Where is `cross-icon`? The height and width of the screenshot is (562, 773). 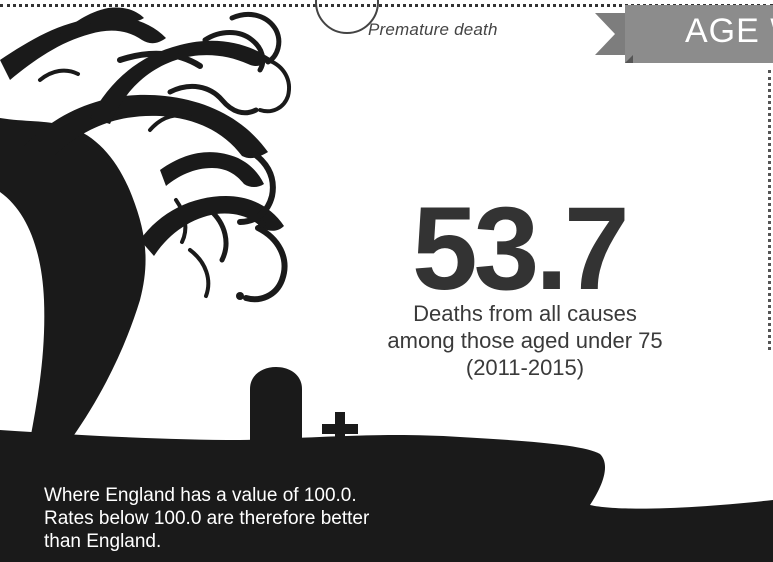
cross-icon is located at coordinates (340, 432).